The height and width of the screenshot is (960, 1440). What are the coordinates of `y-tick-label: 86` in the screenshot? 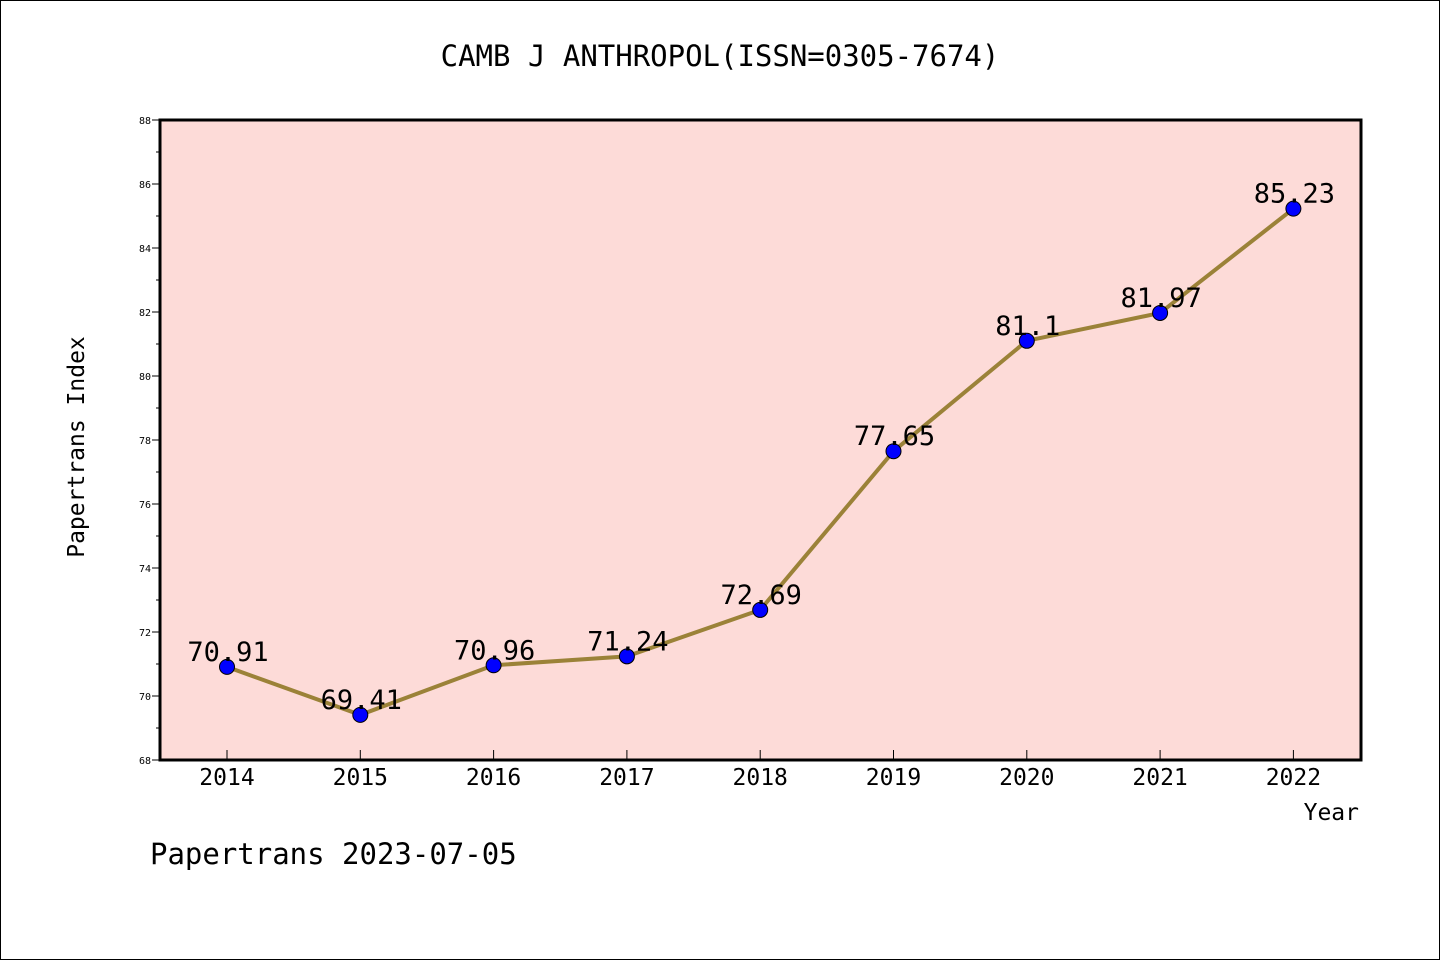 It's located at (145, 185).